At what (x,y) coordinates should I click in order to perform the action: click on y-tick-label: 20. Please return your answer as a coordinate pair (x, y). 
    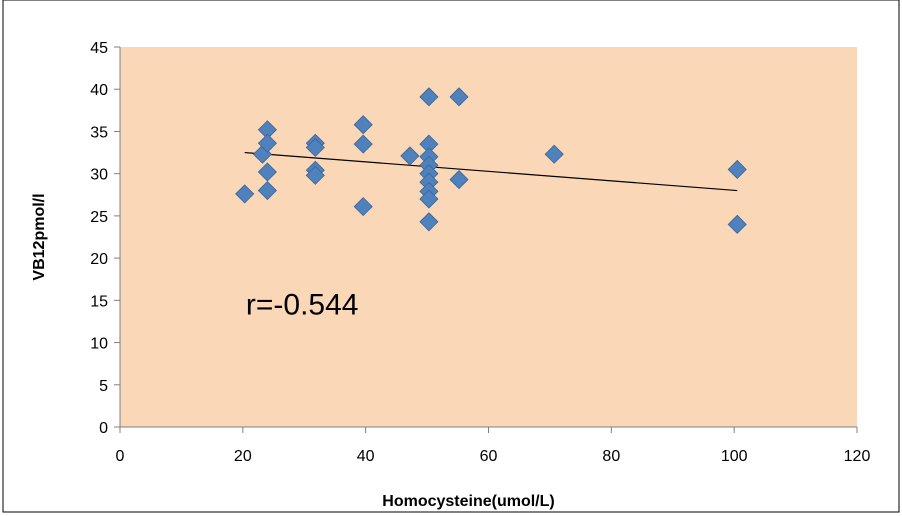
    Looking at the image, I should click on (99, 259).